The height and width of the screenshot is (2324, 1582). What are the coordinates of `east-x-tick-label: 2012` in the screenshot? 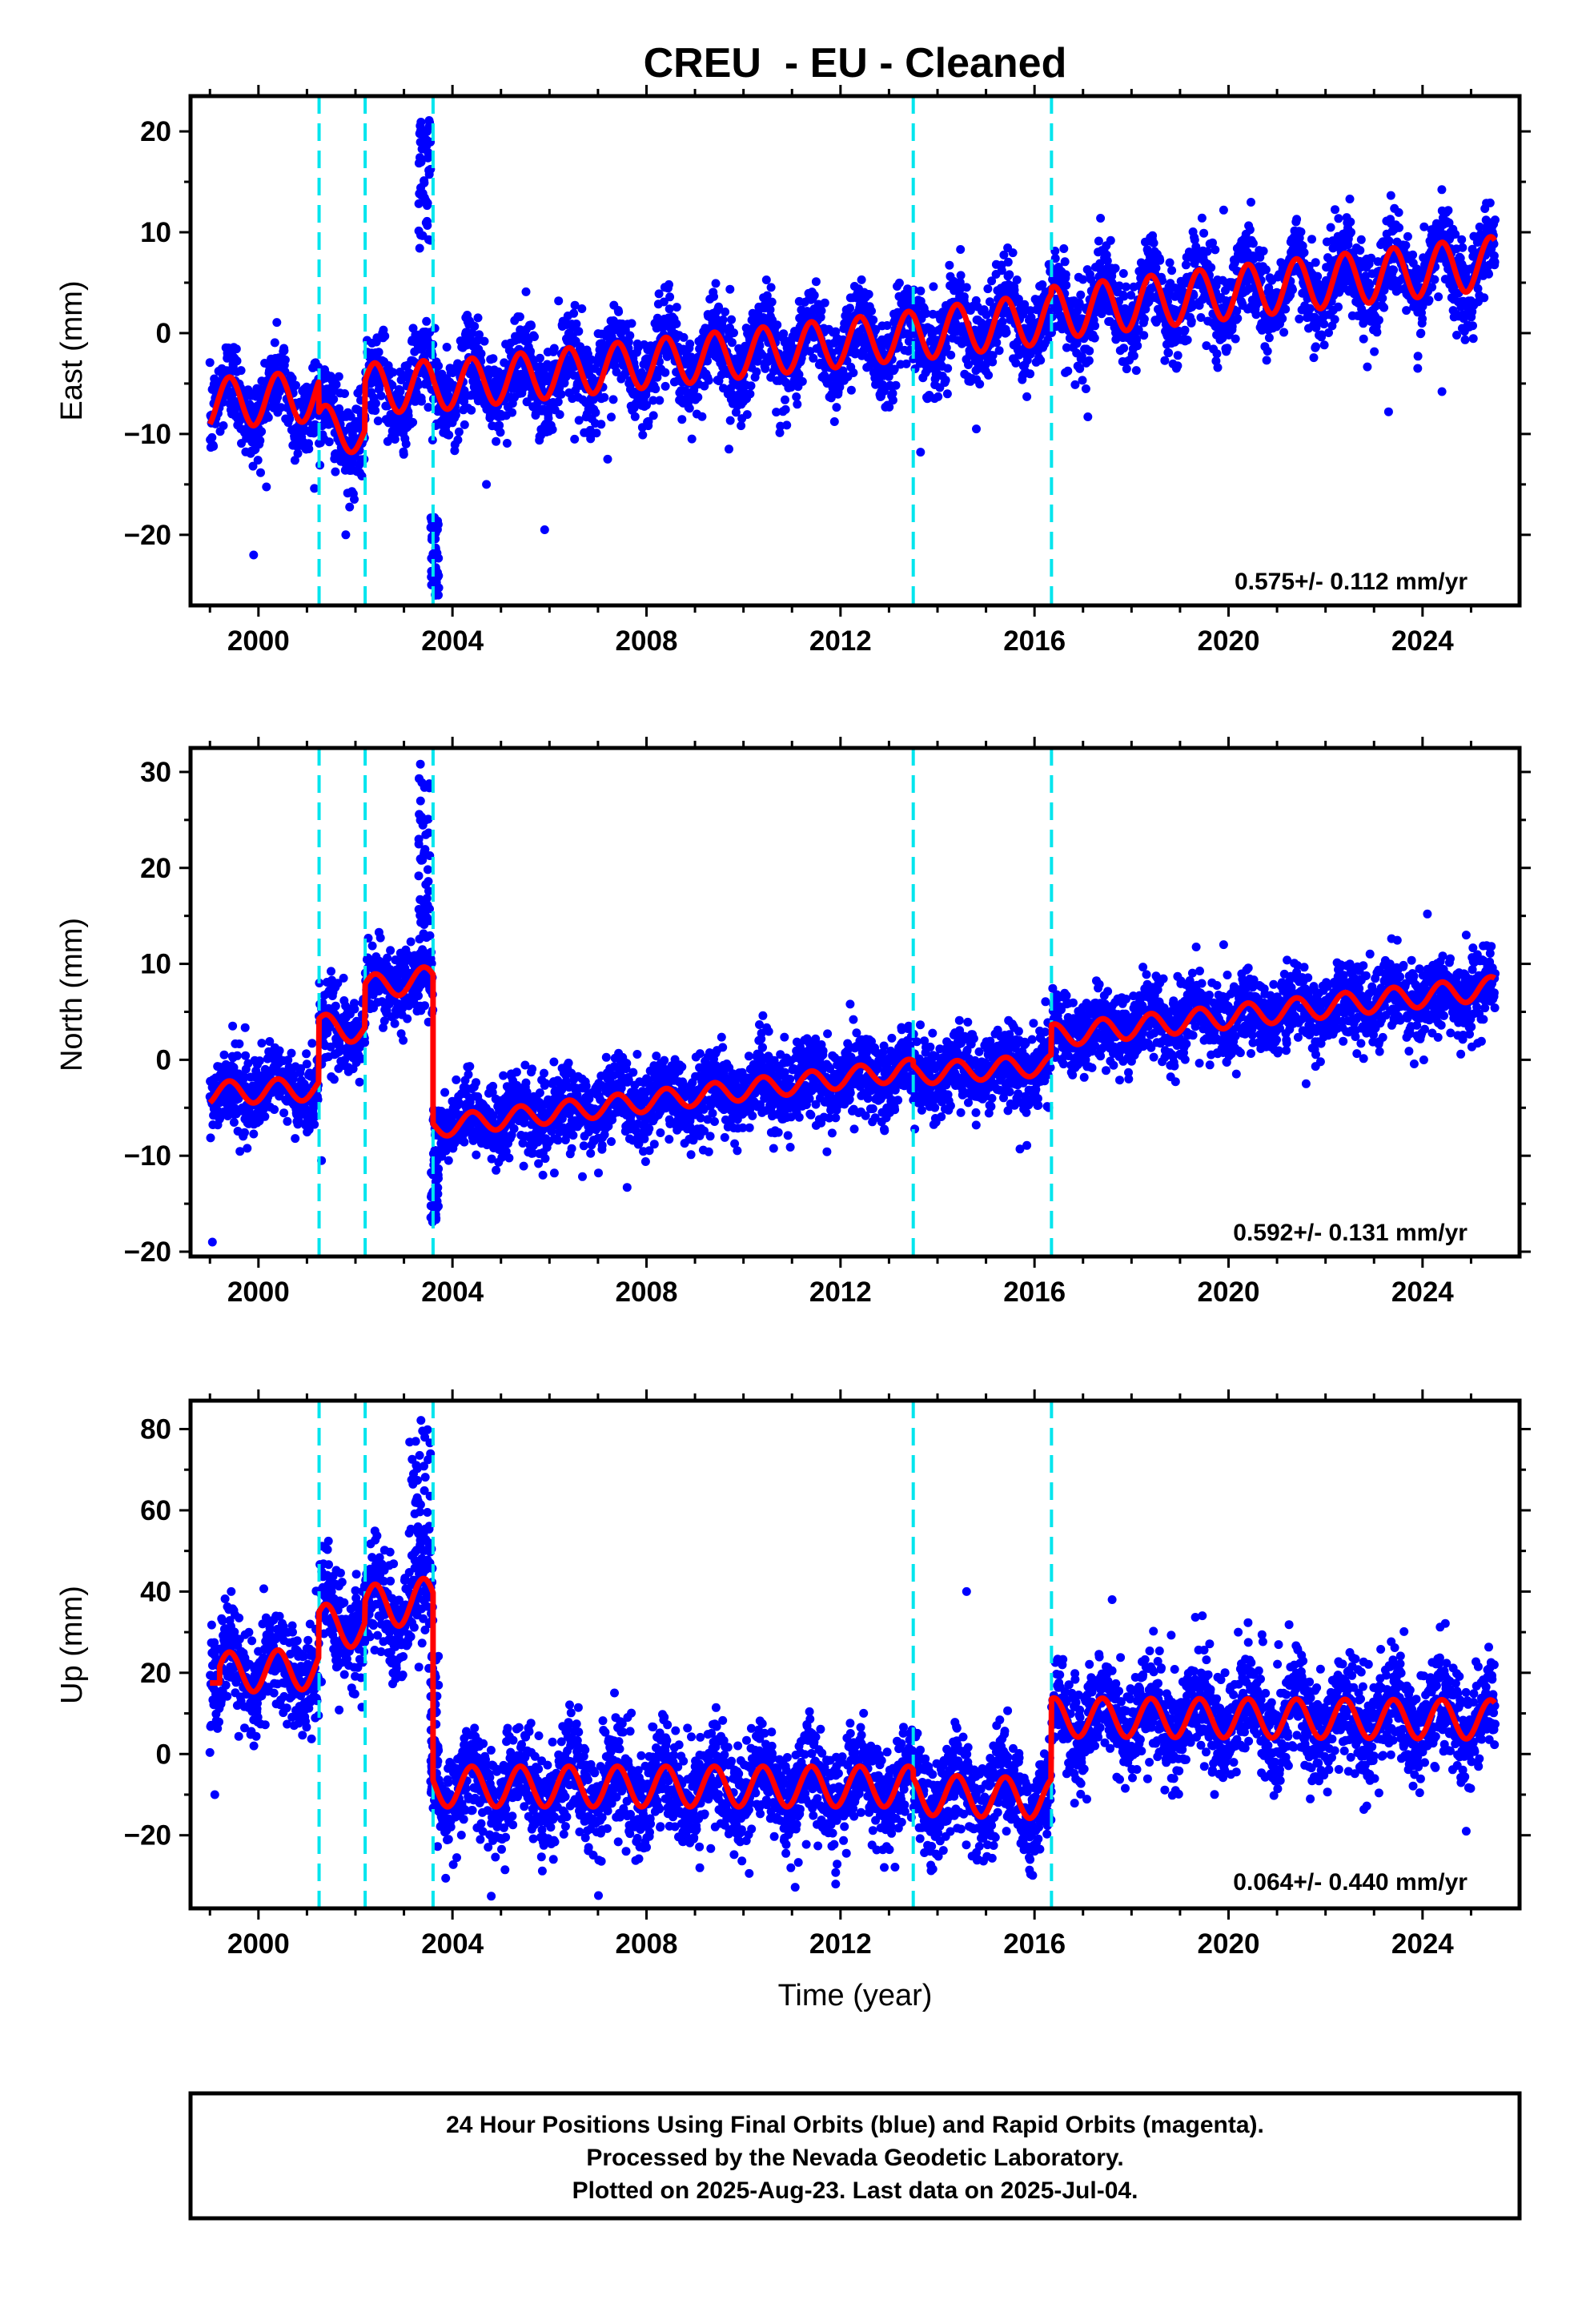 It's located at (841, 641).